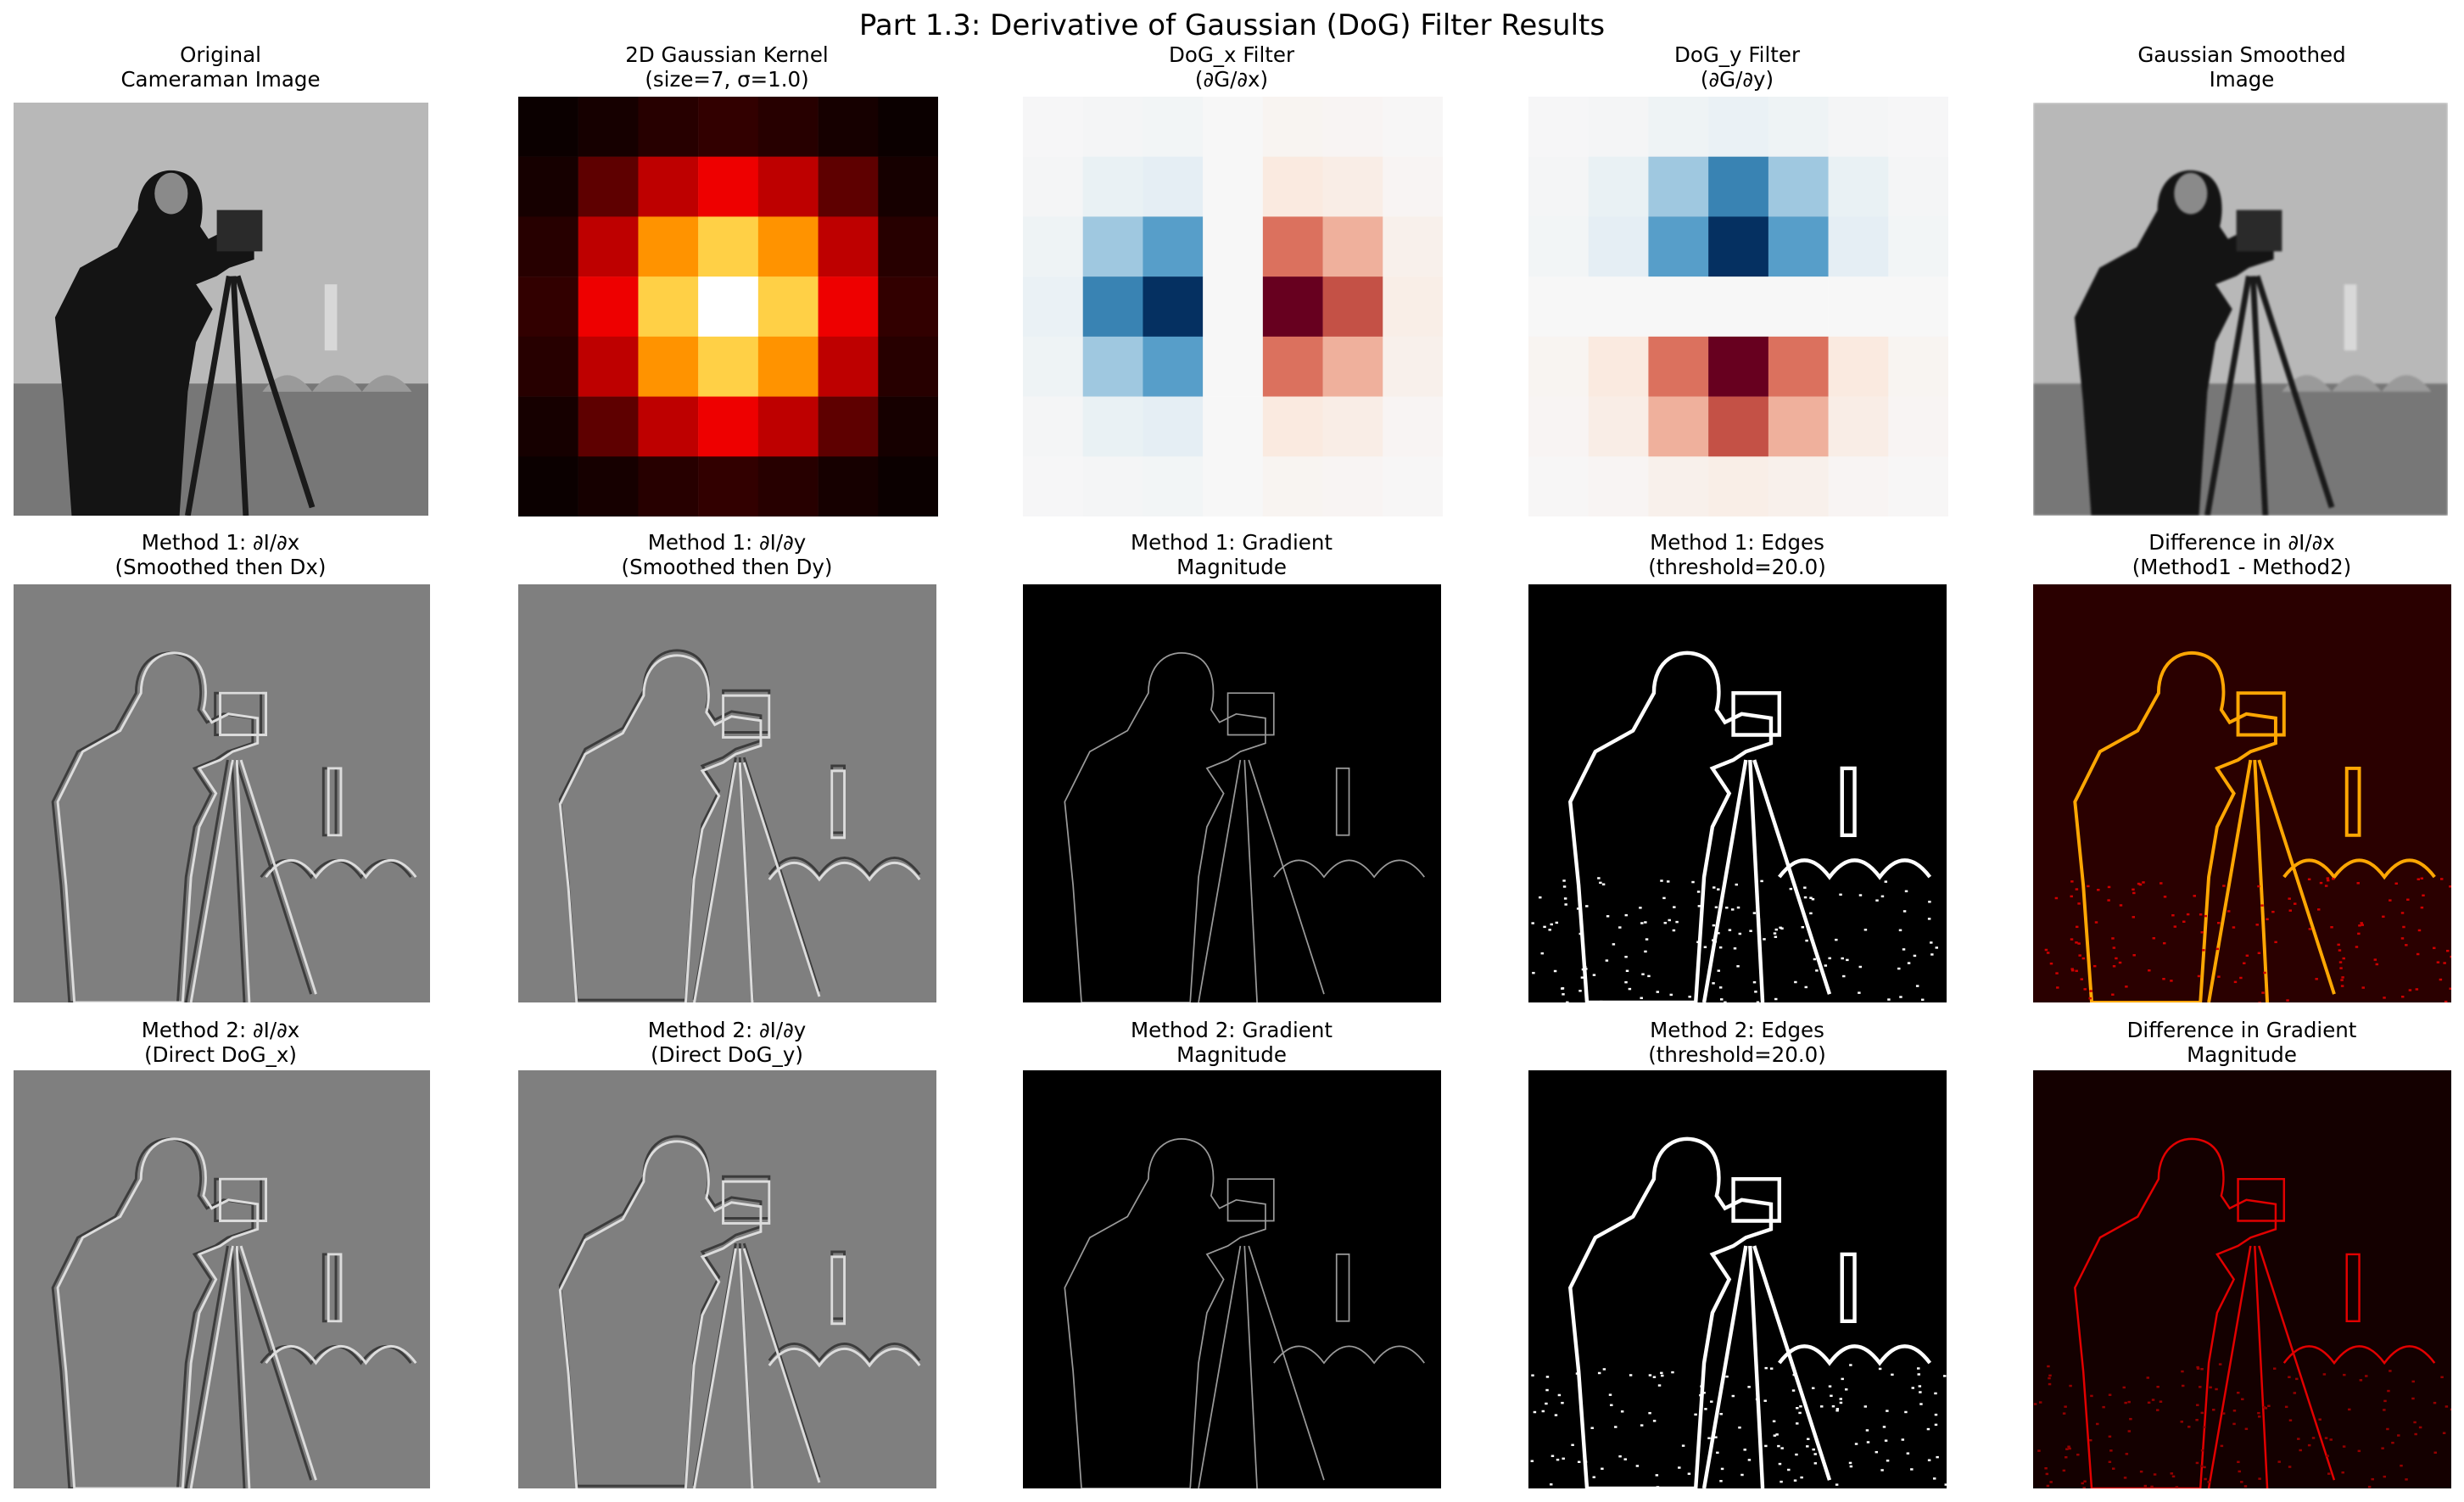 The width and height of the screenshot is (2464, 1502). Describe the element at coordinates (1737, 1279) in the screenshot. I see `background` at that location.